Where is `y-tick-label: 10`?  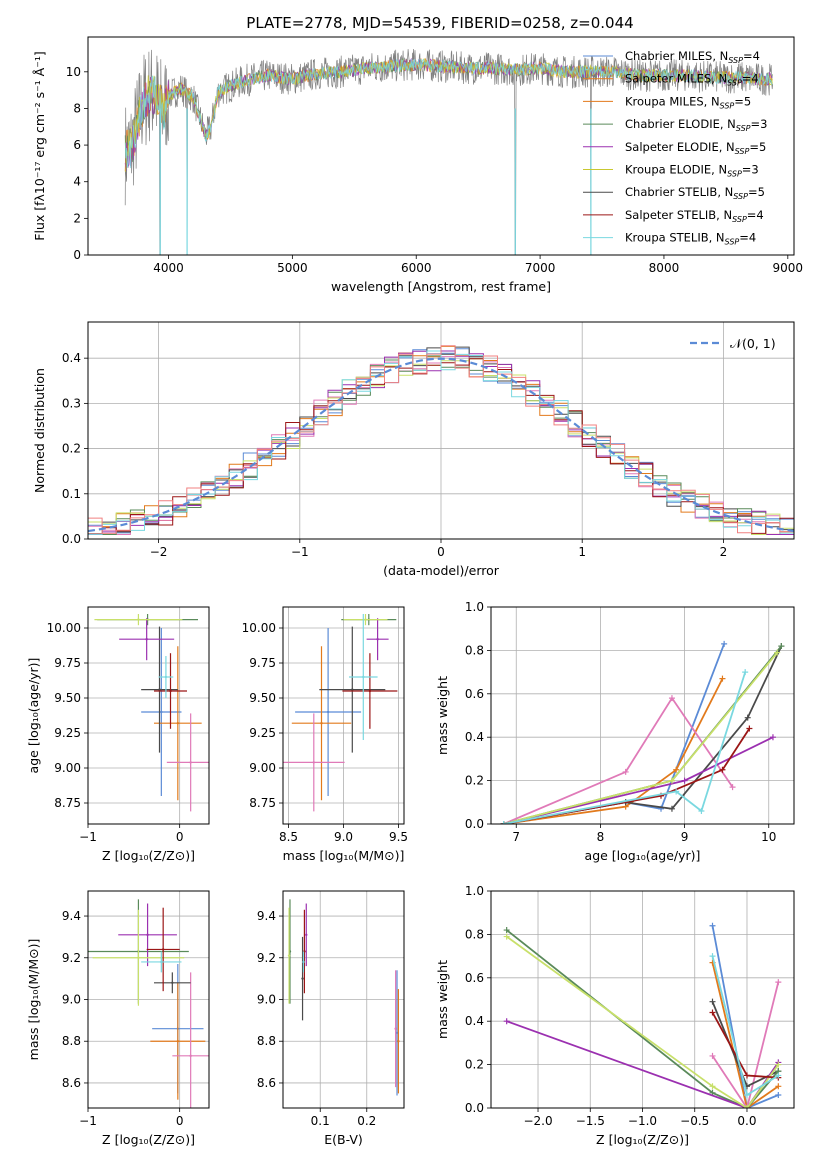 y-tick-label: 10 is located at coordinates (73, 72).